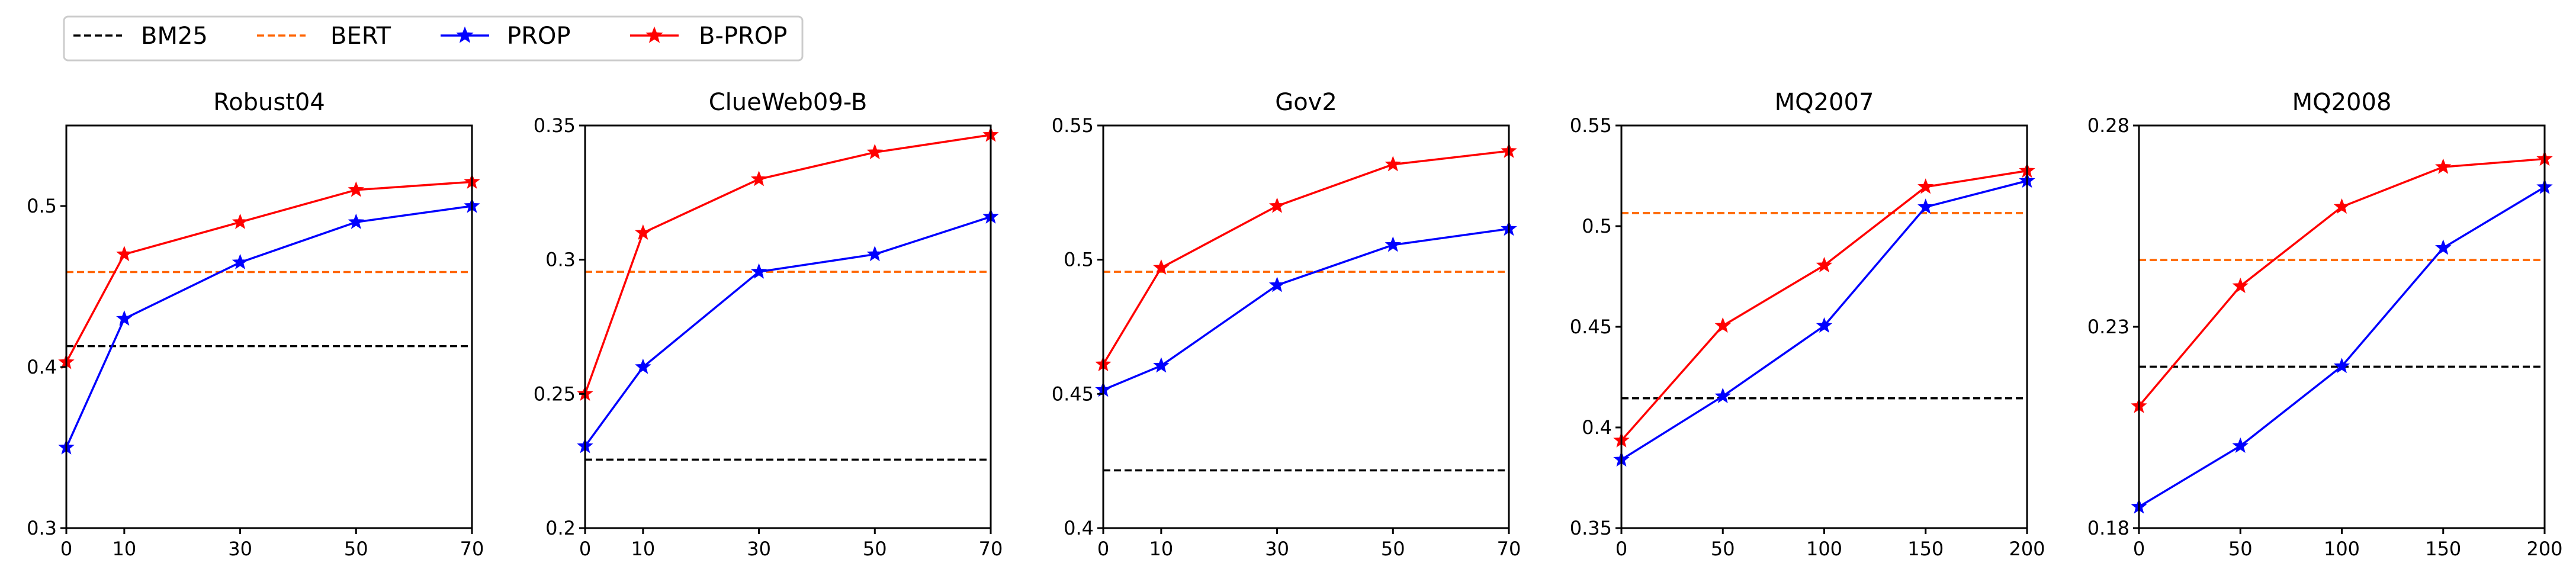  I want to click on legend-items: BM25 BERT PROP B-PROP, so click(430, 36).